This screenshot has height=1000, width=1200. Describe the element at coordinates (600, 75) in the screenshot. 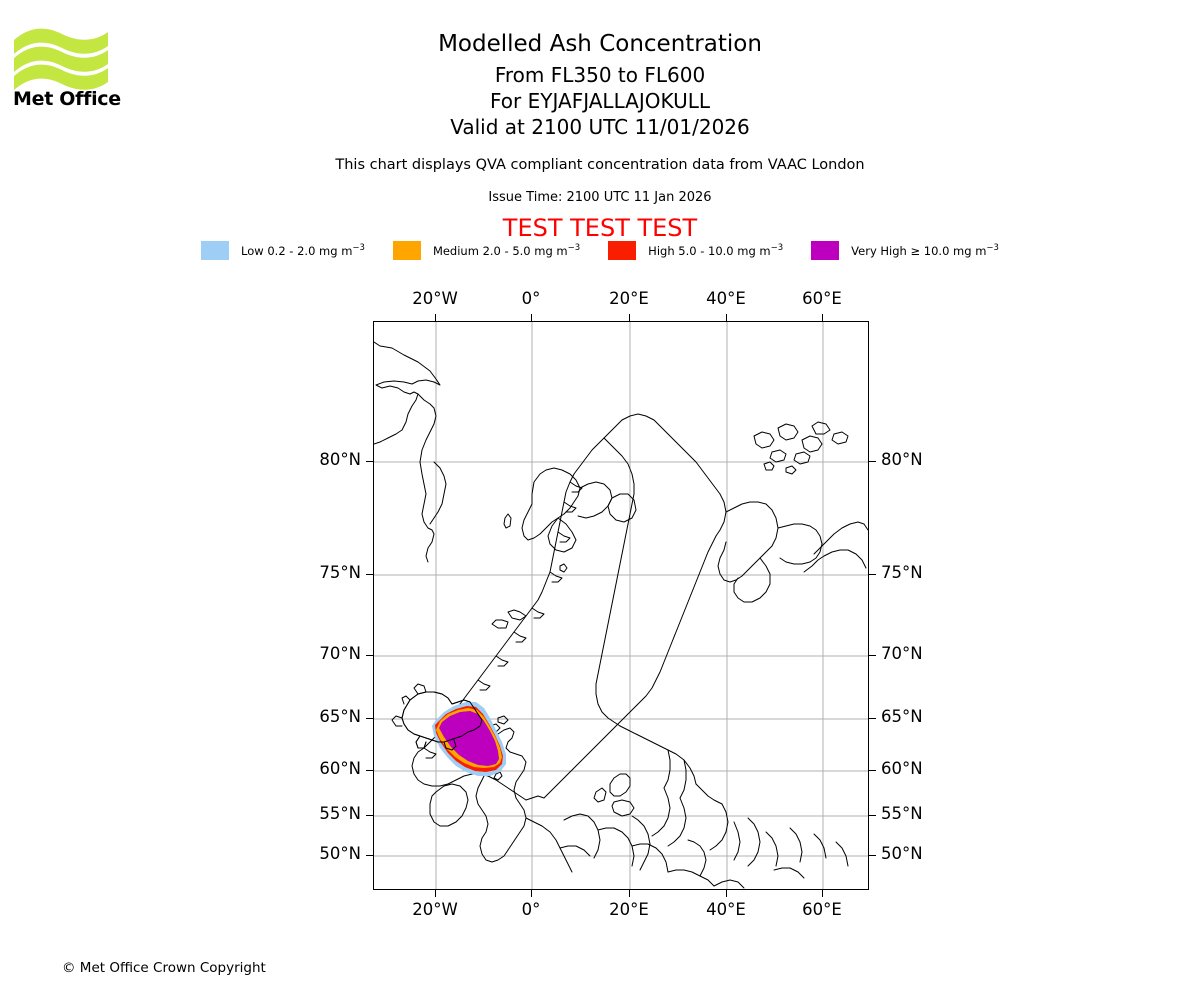

I see `flight-level-range: From FL350 to FL600` at that location.